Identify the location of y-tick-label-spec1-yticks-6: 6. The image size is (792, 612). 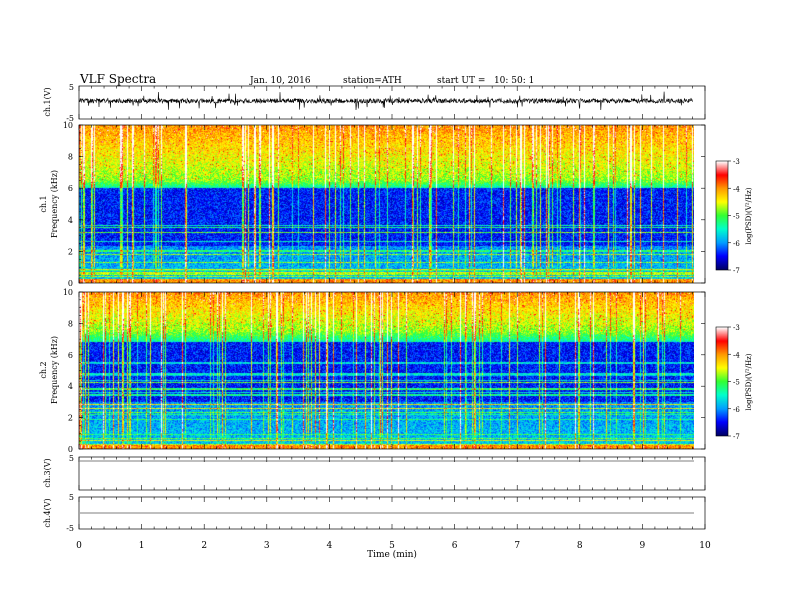
(70, 188).